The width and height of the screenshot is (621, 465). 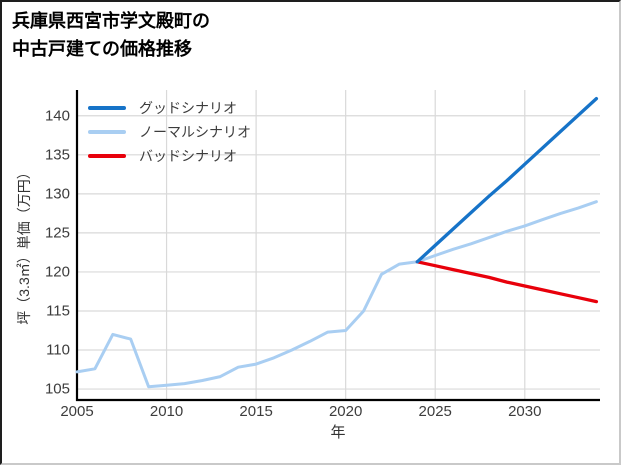 I want to click on legend-item-bad: バッドシナリオ, so click(x=169, y=156).